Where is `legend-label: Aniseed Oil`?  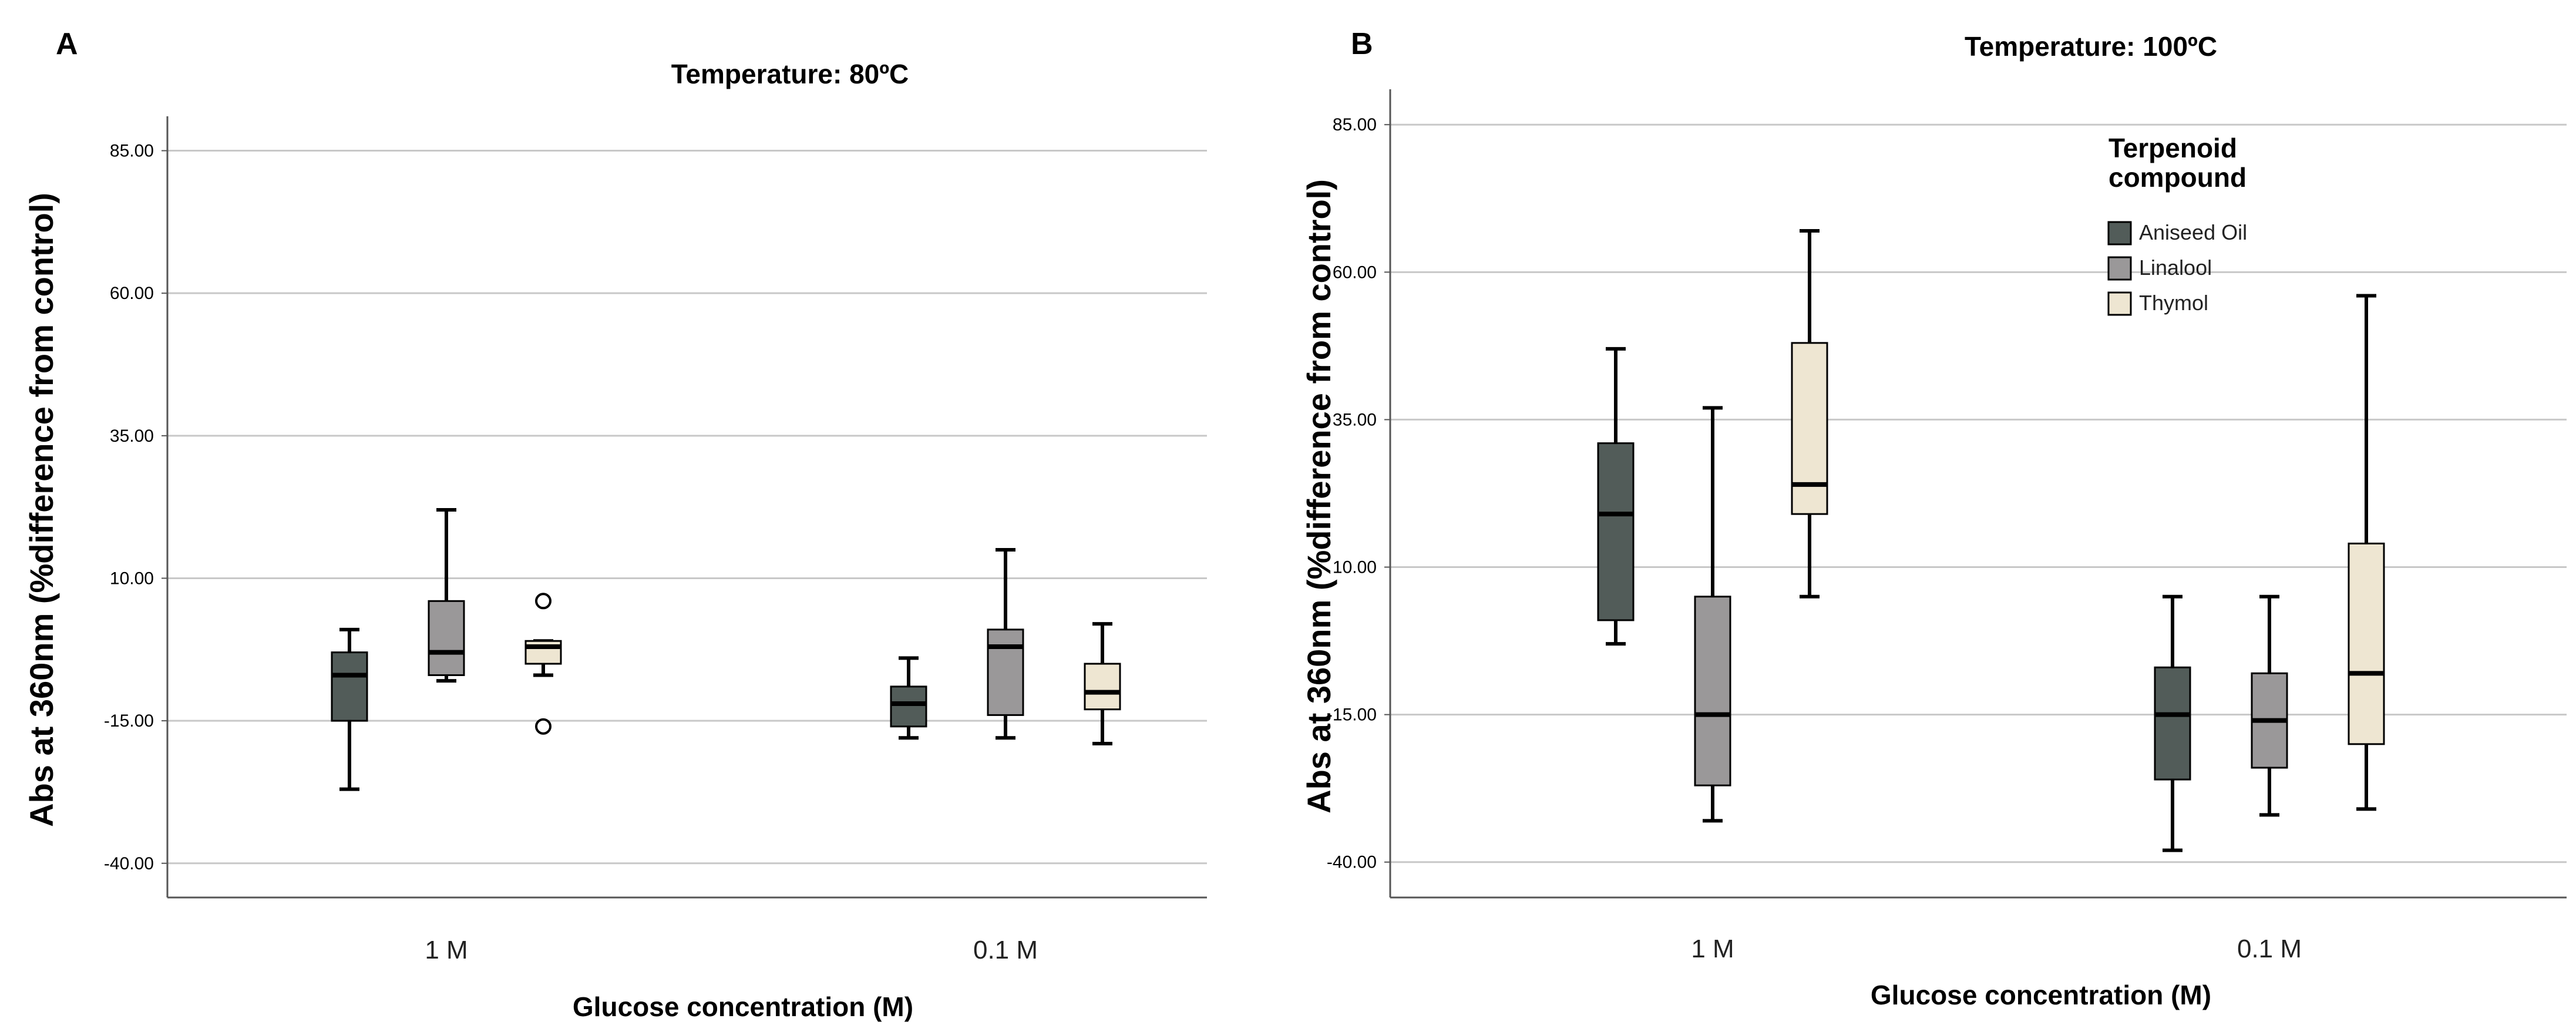 legend-label: Aniseed Oil is located at coordinates (2193, 232).